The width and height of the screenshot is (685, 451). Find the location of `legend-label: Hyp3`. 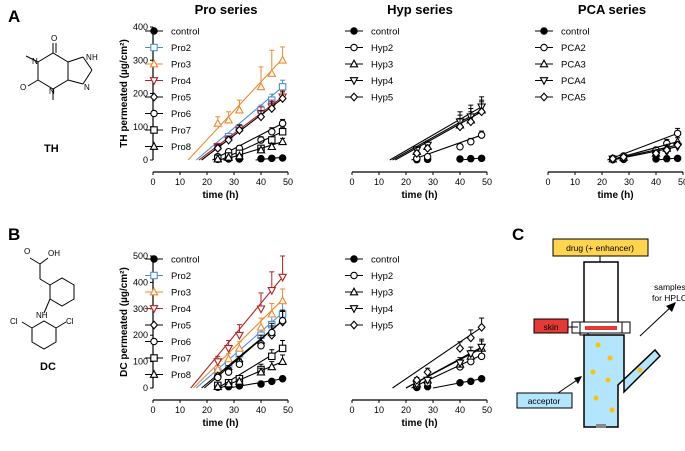

legend-label: Hyp3 is located at coordinates (382, 65).